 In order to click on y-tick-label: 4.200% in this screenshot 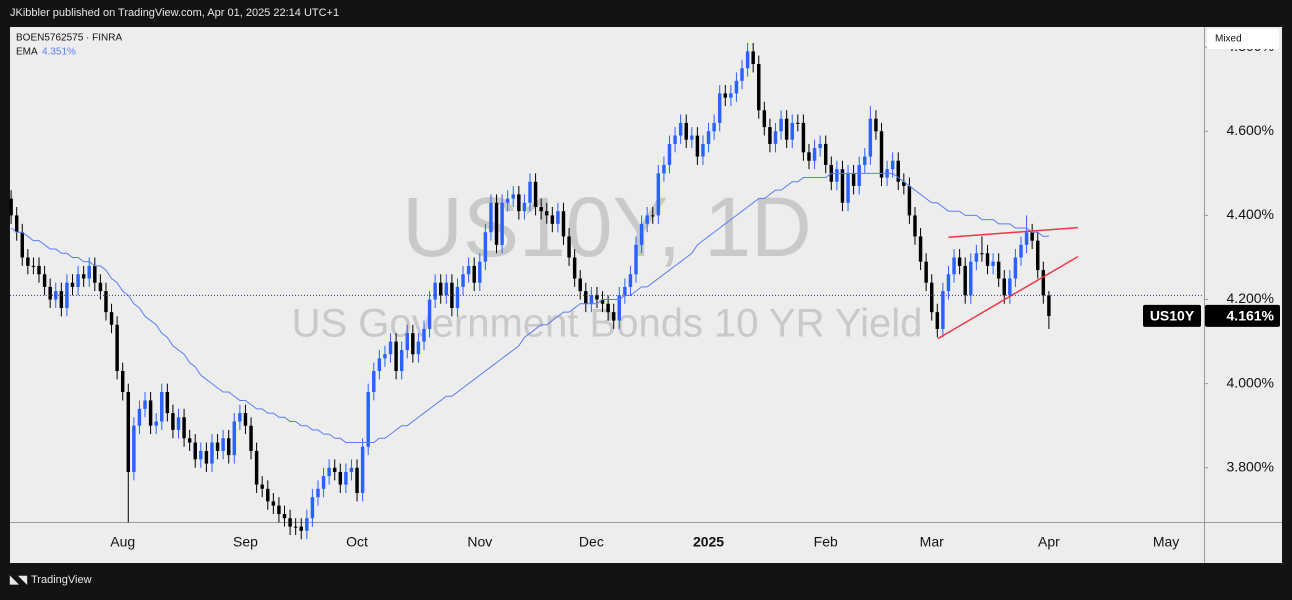, I will do `click(1250, 298)`.